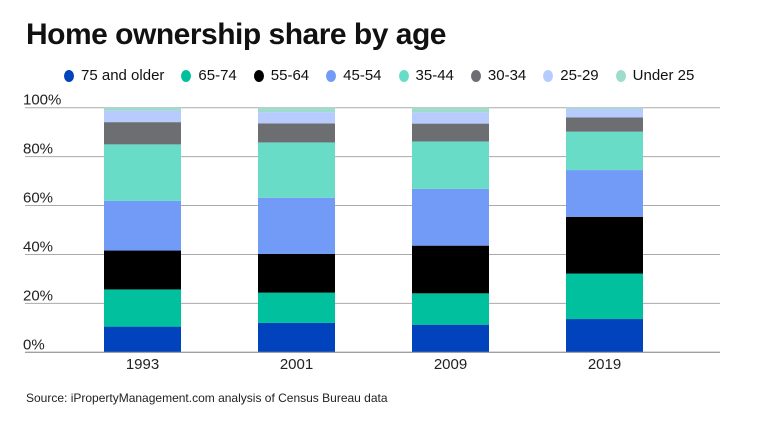 This screenshot has height=426, width=758. Describe the element at coordinates (450, 364) in the screenshot. I see `x-tick-label: 2009` at that location.